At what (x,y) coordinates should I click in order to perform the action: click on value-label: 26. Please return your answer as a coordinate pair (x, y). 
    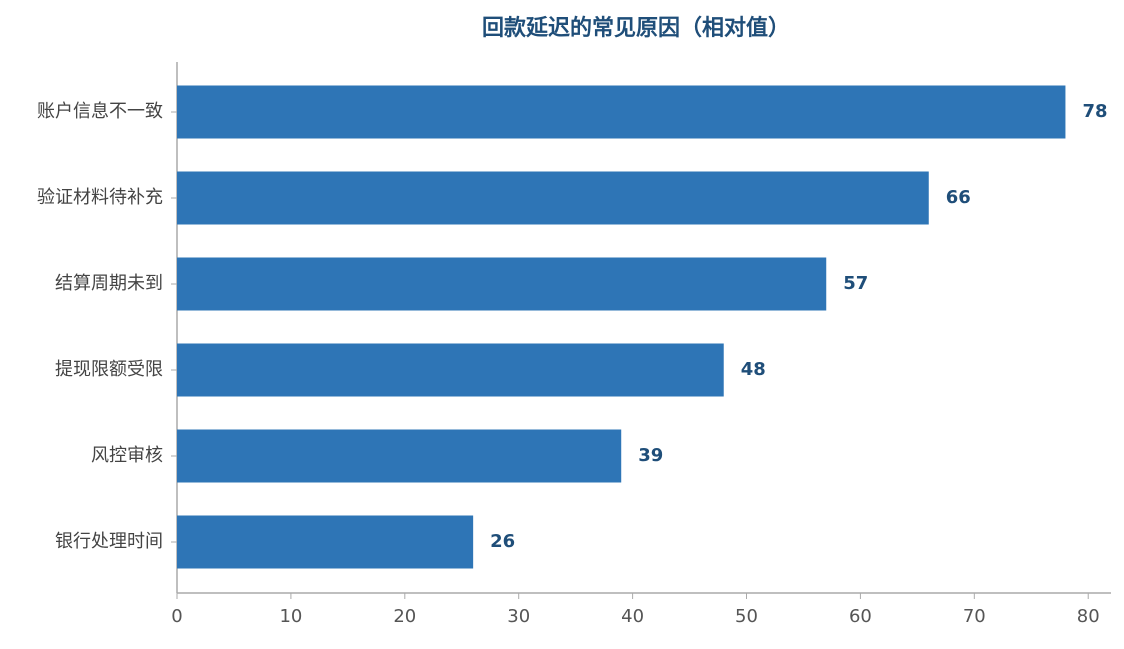
    Looking at the image, I should click on (502, 541).